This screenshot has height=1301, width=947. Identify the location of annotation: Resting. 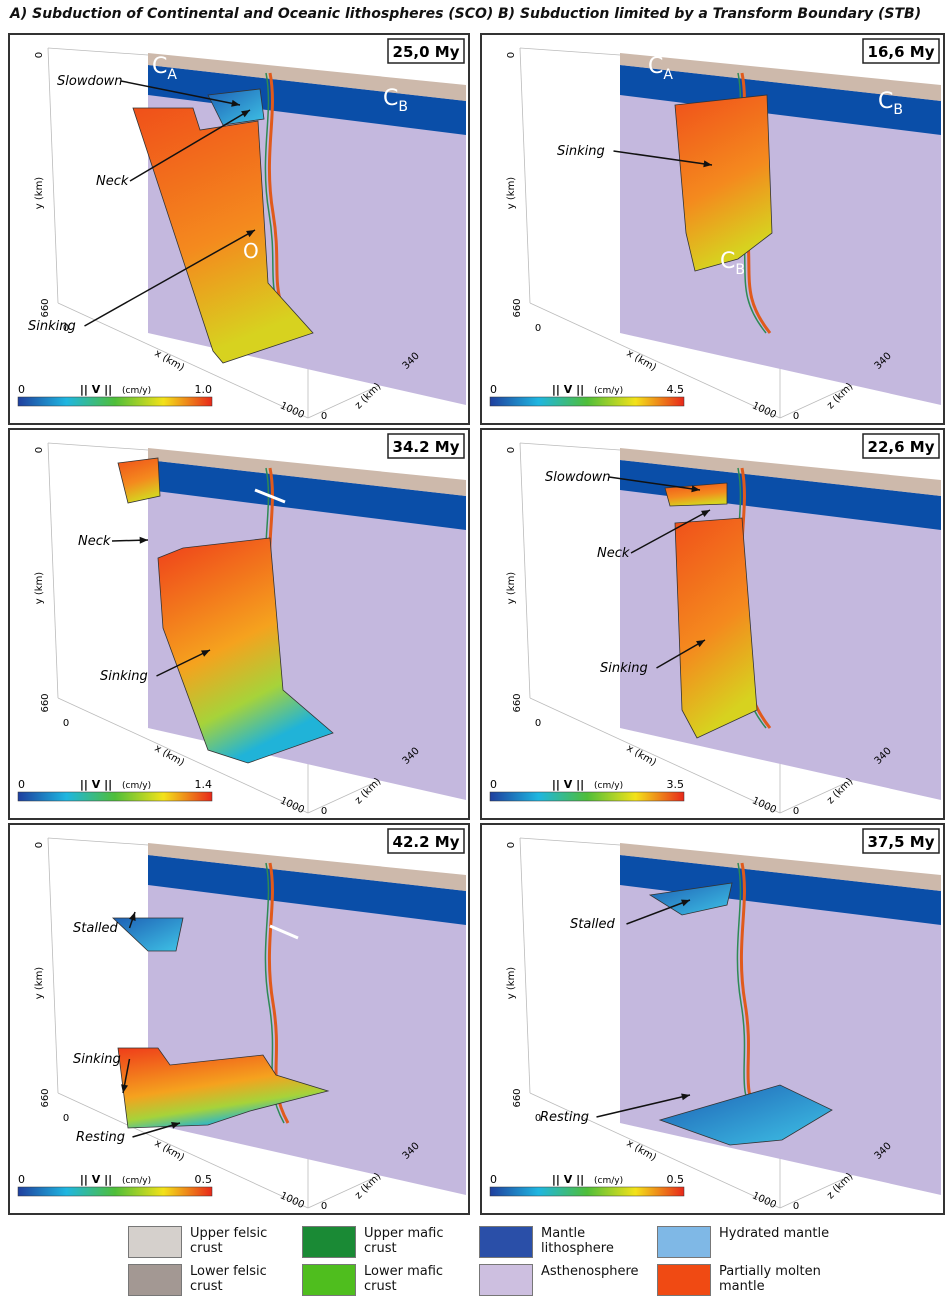
(564, 1117).